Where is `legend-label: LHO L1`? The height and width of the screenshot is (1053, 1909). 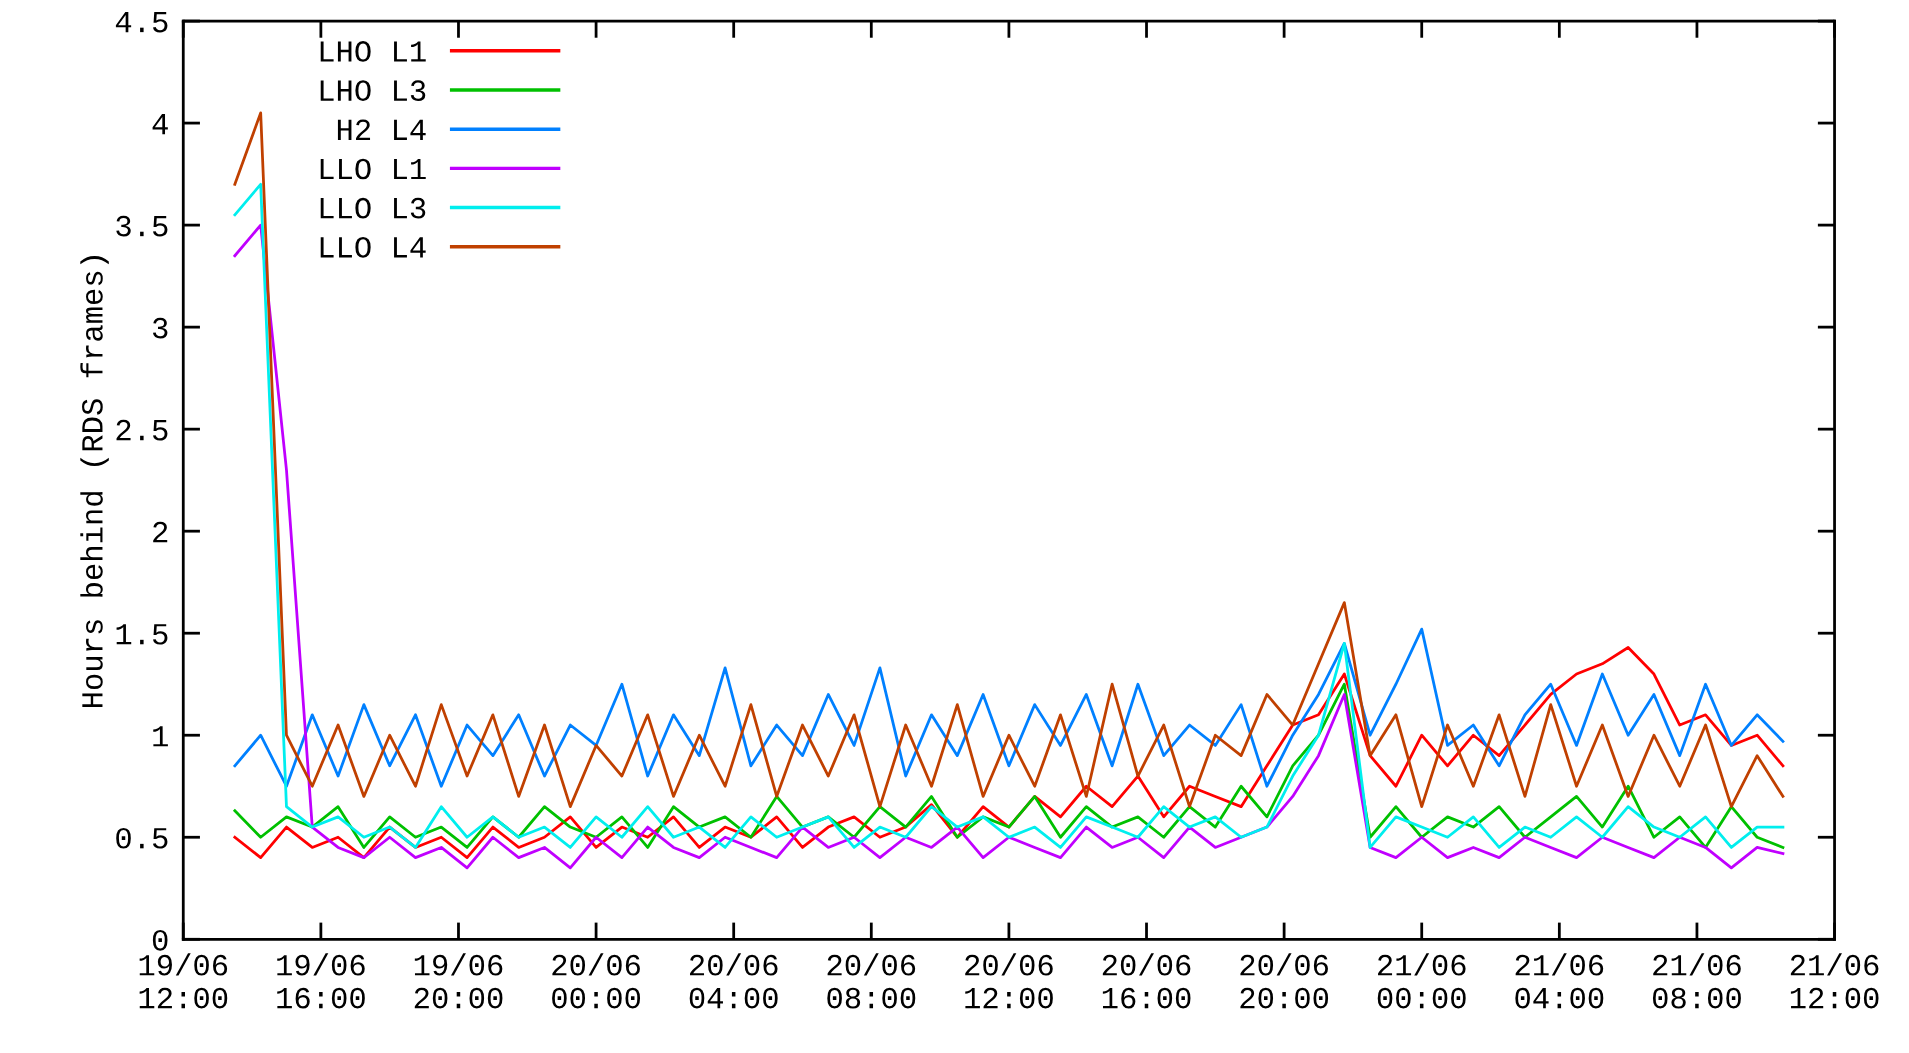
legend-label: LHO L1 is located at coordinates (373, 51).